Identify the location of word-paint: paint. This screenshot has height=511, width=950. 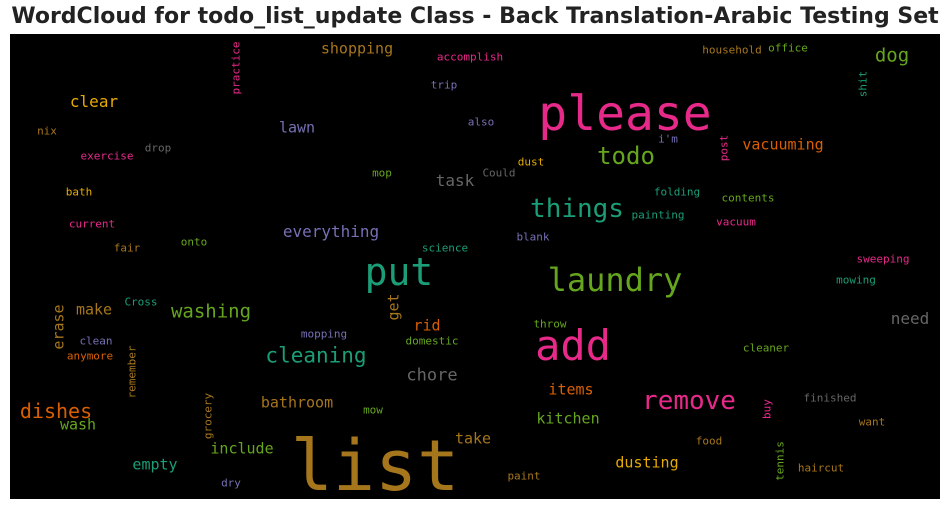
(524, 476).